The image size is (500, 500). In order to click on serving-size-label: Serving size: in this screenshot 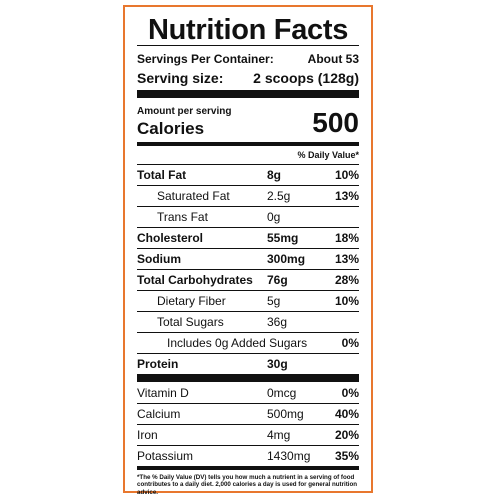, I will do `click(180, 78)`.